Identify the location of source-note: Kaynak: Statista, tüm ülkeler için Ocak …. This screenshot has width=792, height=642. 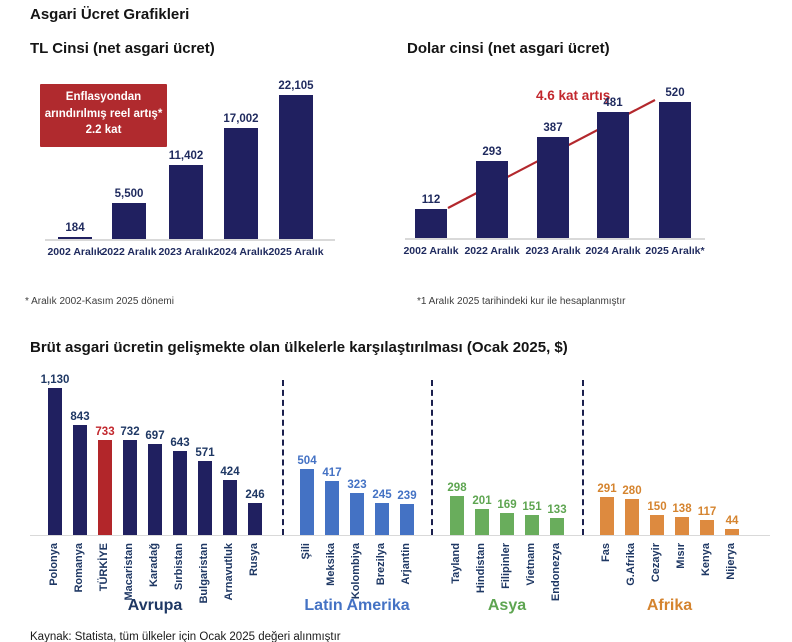
(185, 636).